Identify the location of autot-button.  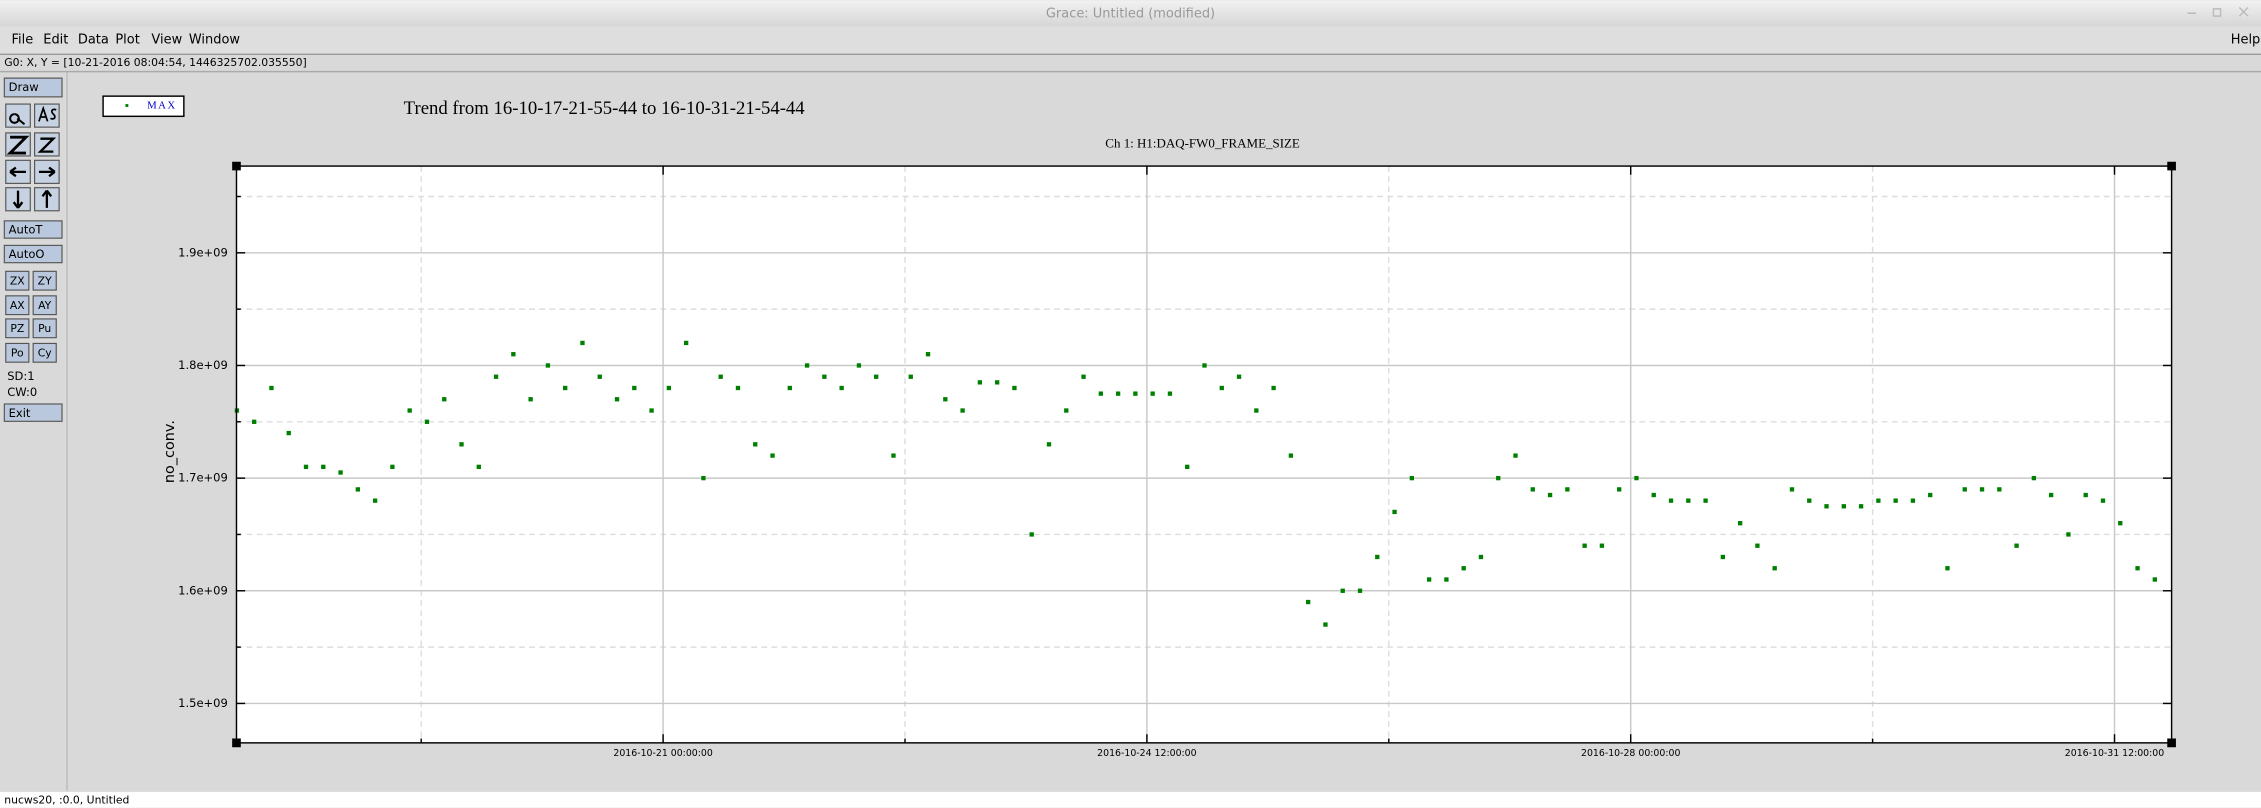
(33, 229).